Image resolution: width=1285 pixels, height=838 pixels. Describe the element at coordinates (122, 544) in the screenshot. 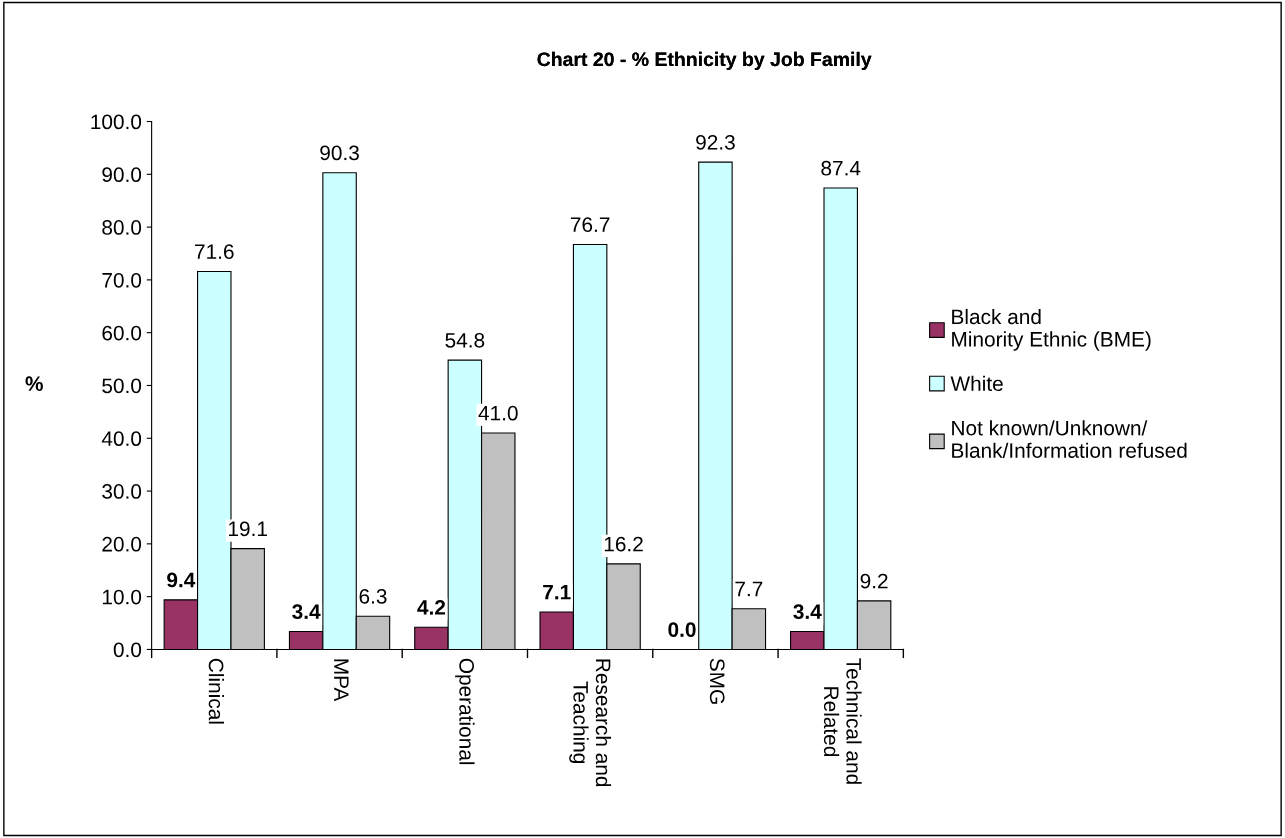

I see `y-tick-label: 20.0` at that location.